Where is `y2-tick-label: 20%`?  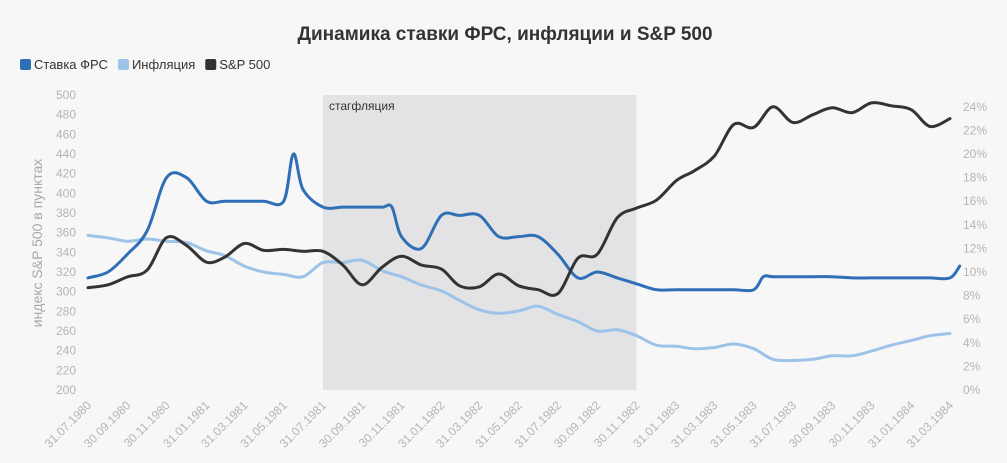
y2-tick-label: 20% is located at coordinates (975, 154).